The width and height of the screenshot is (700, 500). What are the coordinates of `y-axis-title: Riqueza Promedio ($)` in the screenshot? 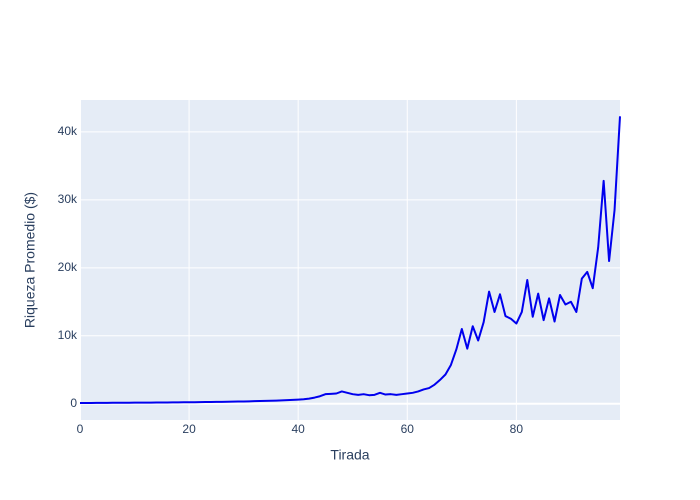 It's located at (30, 260).